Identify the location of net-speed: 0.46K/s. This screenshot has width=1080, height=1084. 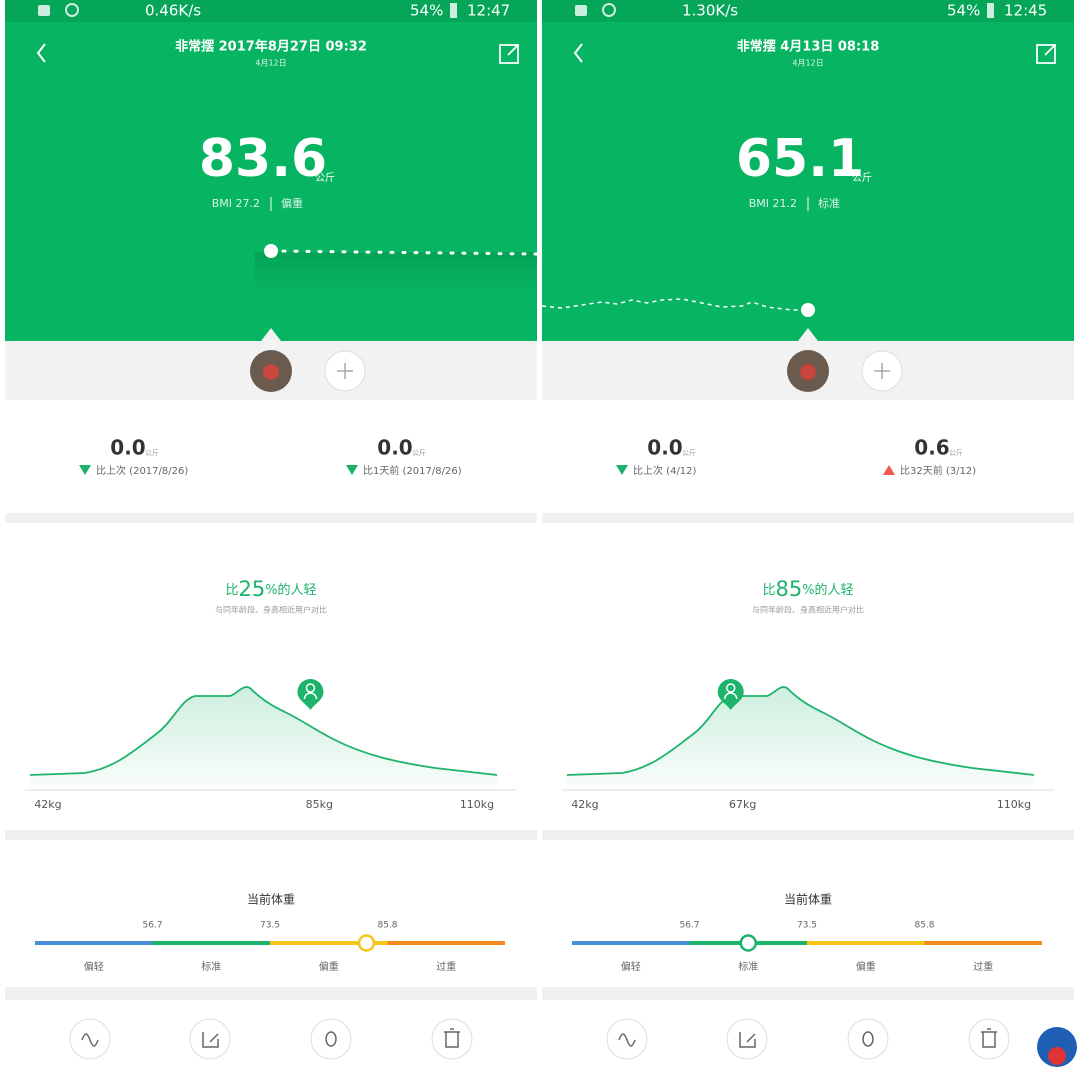
(173, 11).